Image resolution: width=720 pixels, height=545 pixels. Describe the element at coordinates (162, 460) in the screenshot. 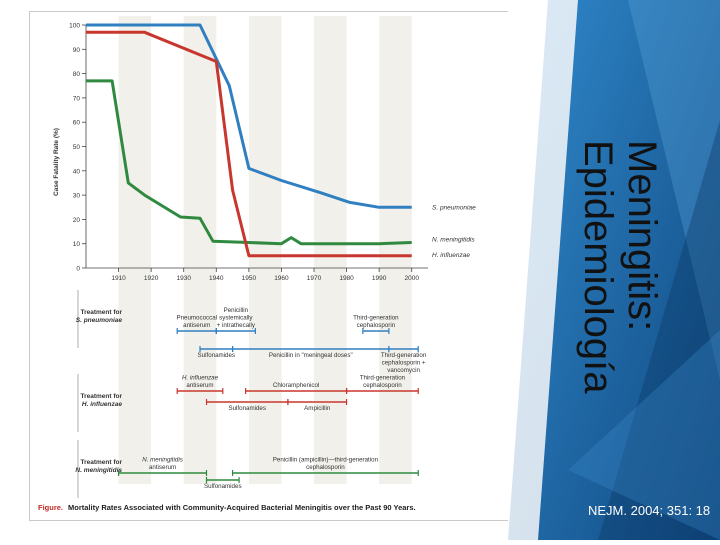

I see `treatment-label: N. meningitidis` at that location.